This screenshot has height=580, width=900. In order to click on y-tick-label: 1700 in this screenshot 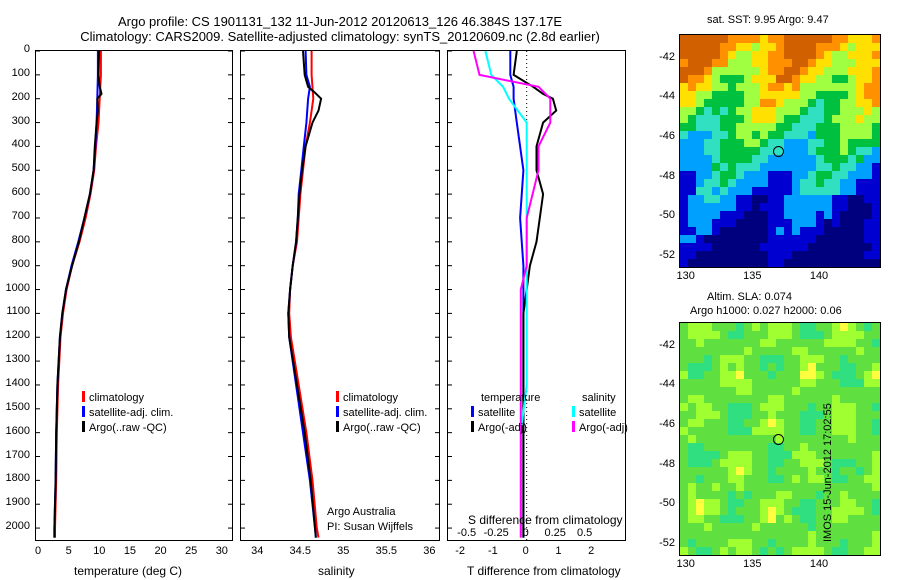, I will do `click(17, 454)`.